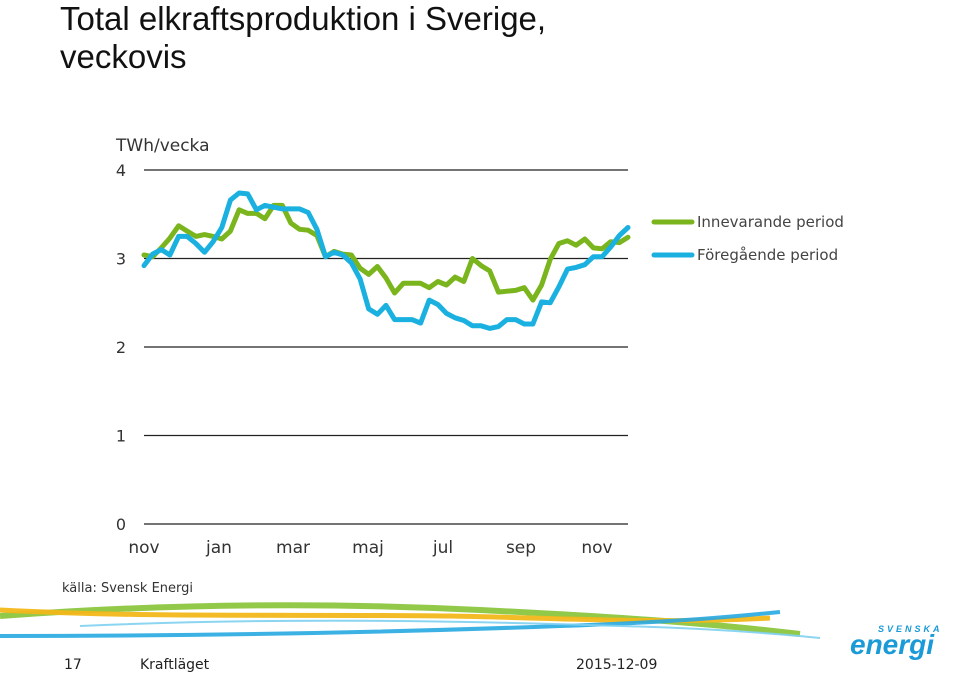 The width and height of the screenshot is (959, 674). Describe the element at coordinates (521, 548) in the screenshot. I see `x-tick-label-sep-5: sep` at that location.